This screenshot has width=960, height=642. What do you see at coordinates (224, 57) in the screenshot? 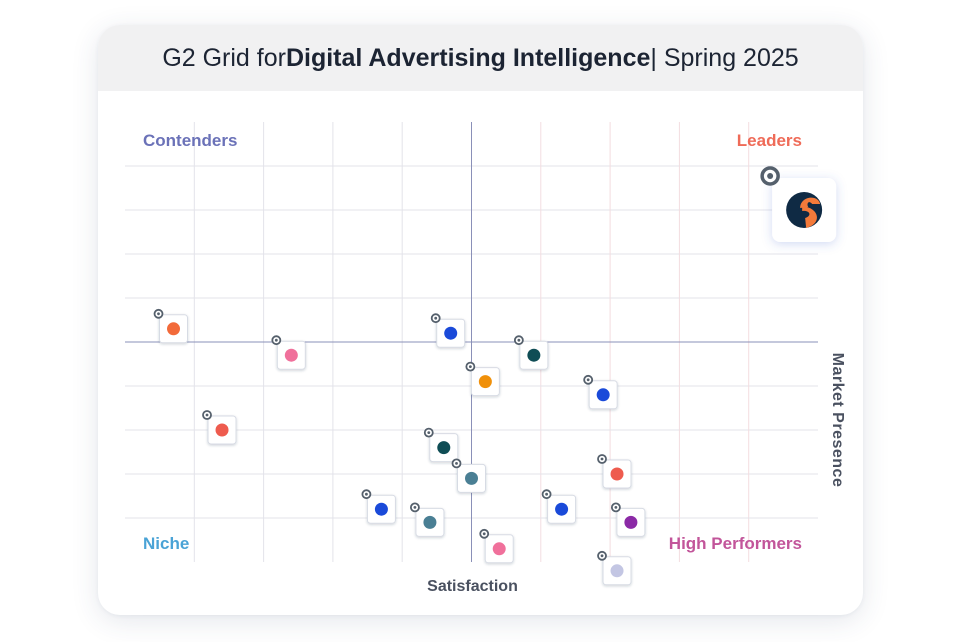
I see `title-prefix: G2 Grid for` at bounding box center [224, 57].